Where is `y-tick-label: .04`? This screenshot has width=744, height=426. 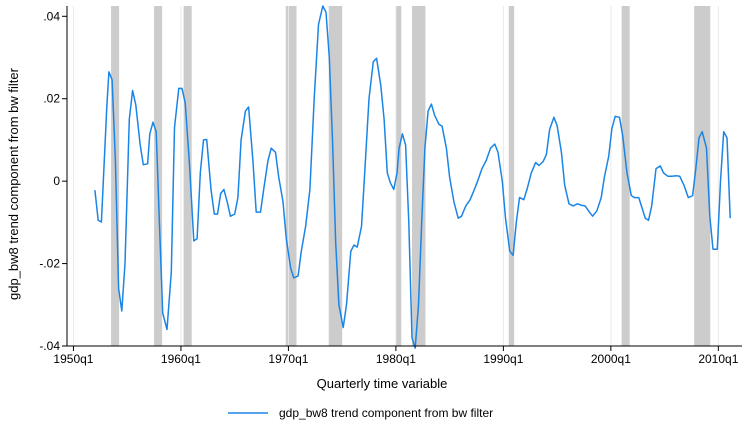
y-tick-label: .04 is located at coordinates (51, 16).